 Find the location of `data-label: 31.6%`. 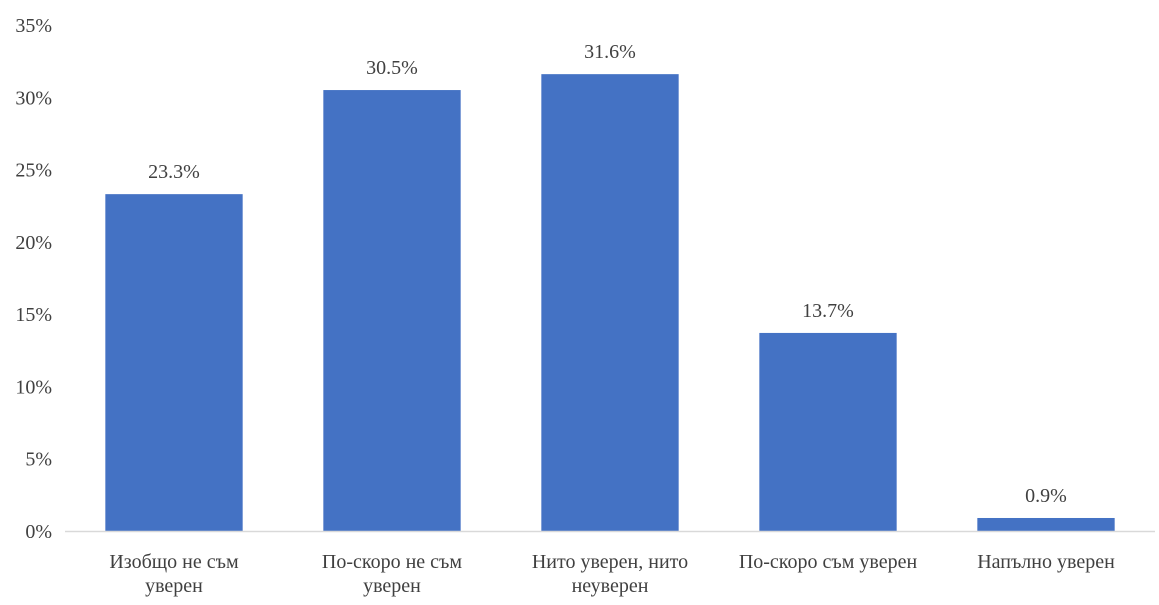

data-label: 31.6% is located at coordinates (610, 52).